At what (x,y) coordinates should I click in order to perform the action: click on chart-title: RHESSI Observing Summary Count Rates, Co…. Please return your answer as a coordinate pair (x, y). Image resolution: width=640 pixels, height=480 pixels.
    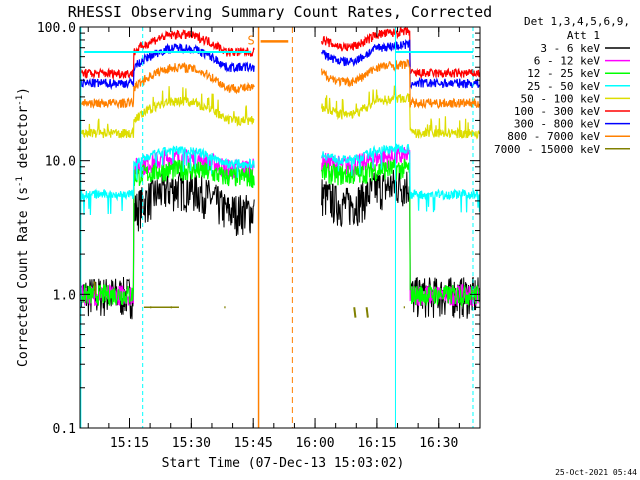
    Looking at the image, I should click on (280, 12).